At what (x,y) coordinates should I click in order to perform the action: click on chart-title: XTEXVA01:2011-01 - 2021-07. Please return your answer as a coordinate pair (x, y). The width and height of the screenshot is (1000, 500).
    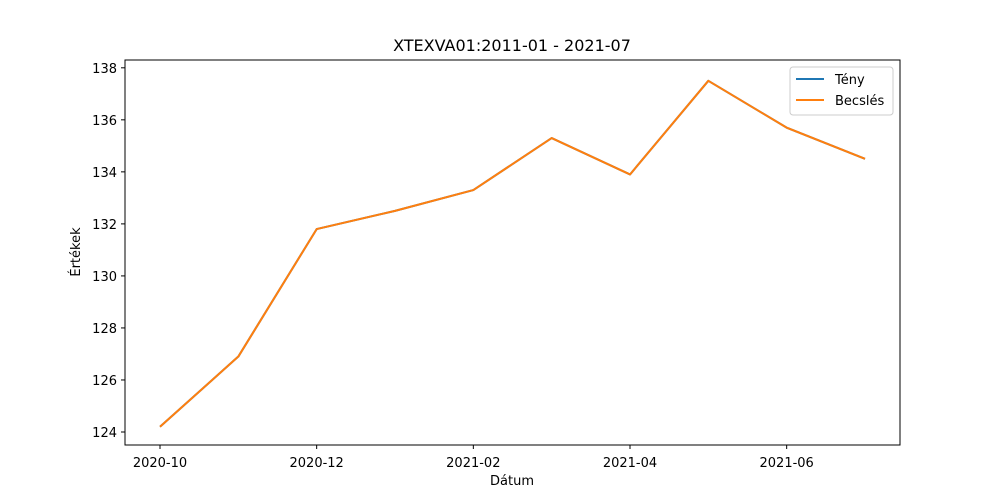
    Looking at the image, I should click on (512, 45).